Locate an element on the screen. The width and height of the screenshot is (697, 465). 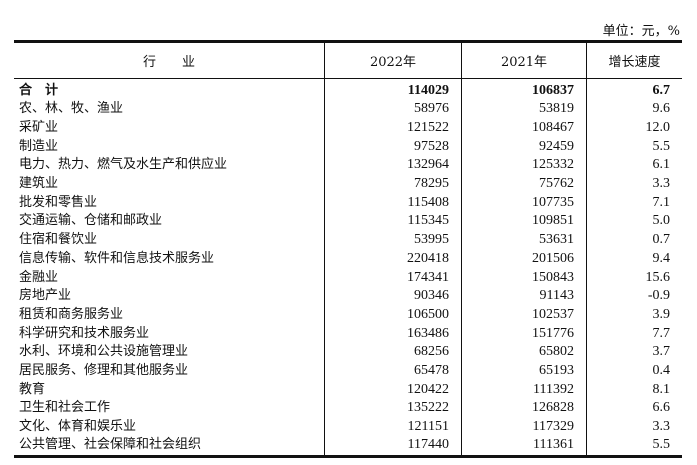
industry-cell: 电力、热力、燃气及水生产和供应业 is located at coordinates (123, 165).